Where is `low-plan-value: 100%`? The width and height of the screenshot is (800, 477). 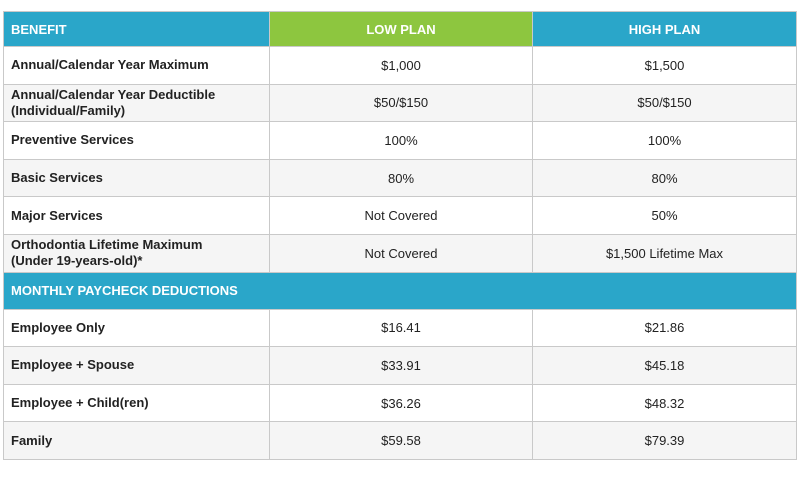 low-plan-value: 100% is located at coordinates (401, 140).